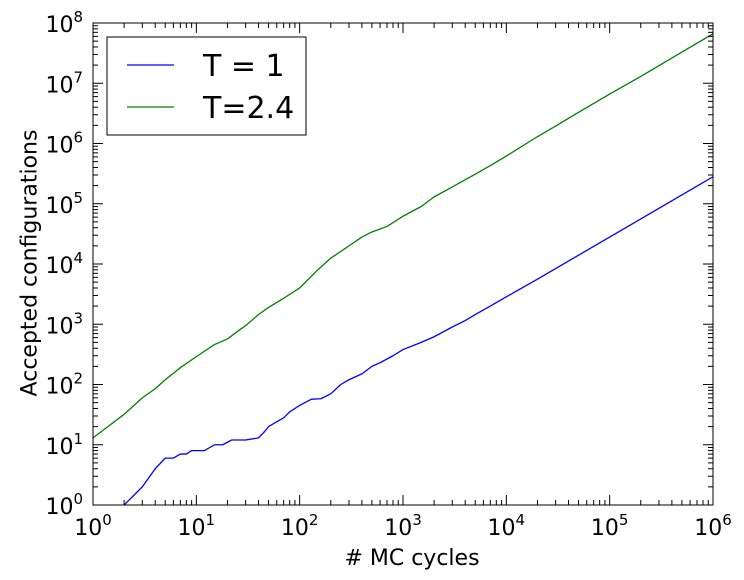  What do you see at coordinates (248, 108) in the screenshot?
I see `legend-label: T=2.4` at bounding box center [248, 108].